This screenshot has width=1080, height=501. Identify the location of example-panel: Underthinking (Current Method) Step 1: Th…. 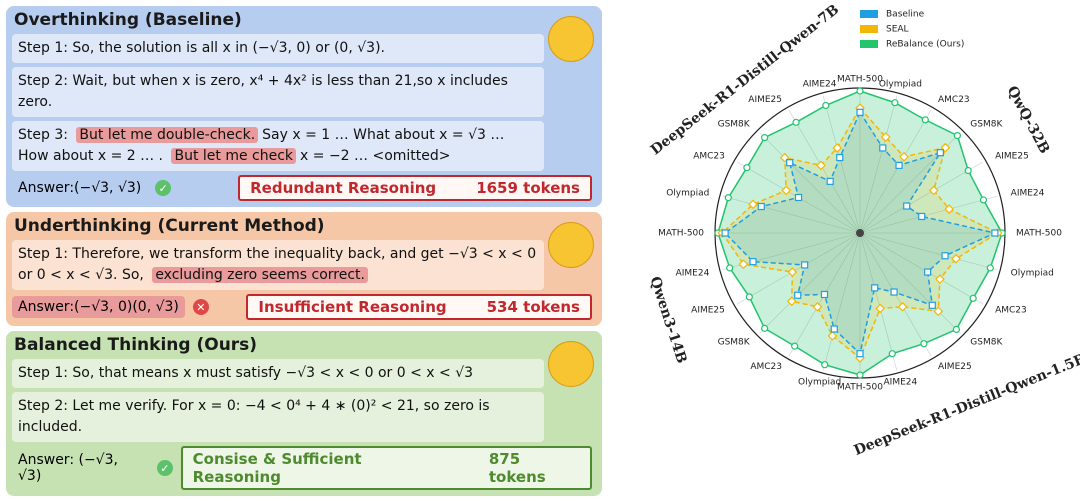
(304, 269).